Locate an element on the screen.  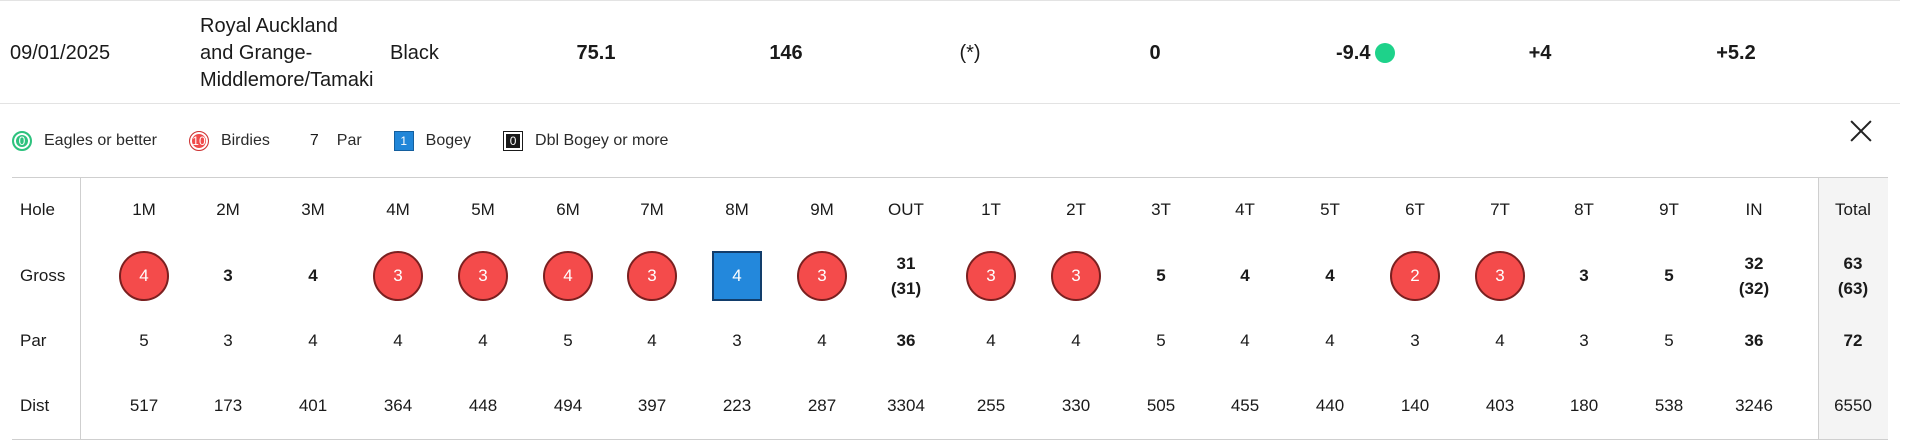
par-marker-icon: 7 is located at coordinates (314, 140).